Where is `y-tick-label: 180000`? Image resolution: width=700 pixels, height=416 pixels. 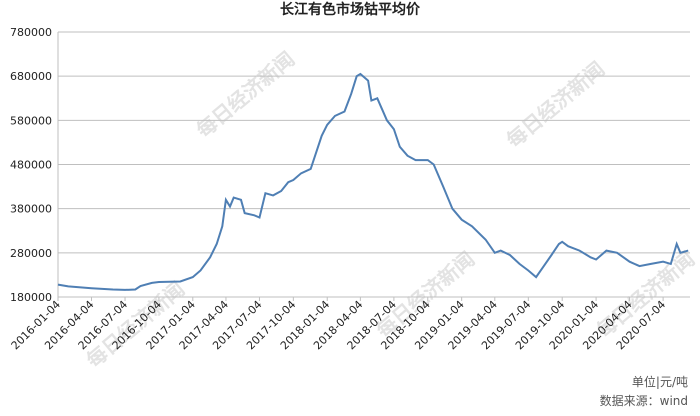 y-tick-label: 180000 is located at coordinates (31, 297).